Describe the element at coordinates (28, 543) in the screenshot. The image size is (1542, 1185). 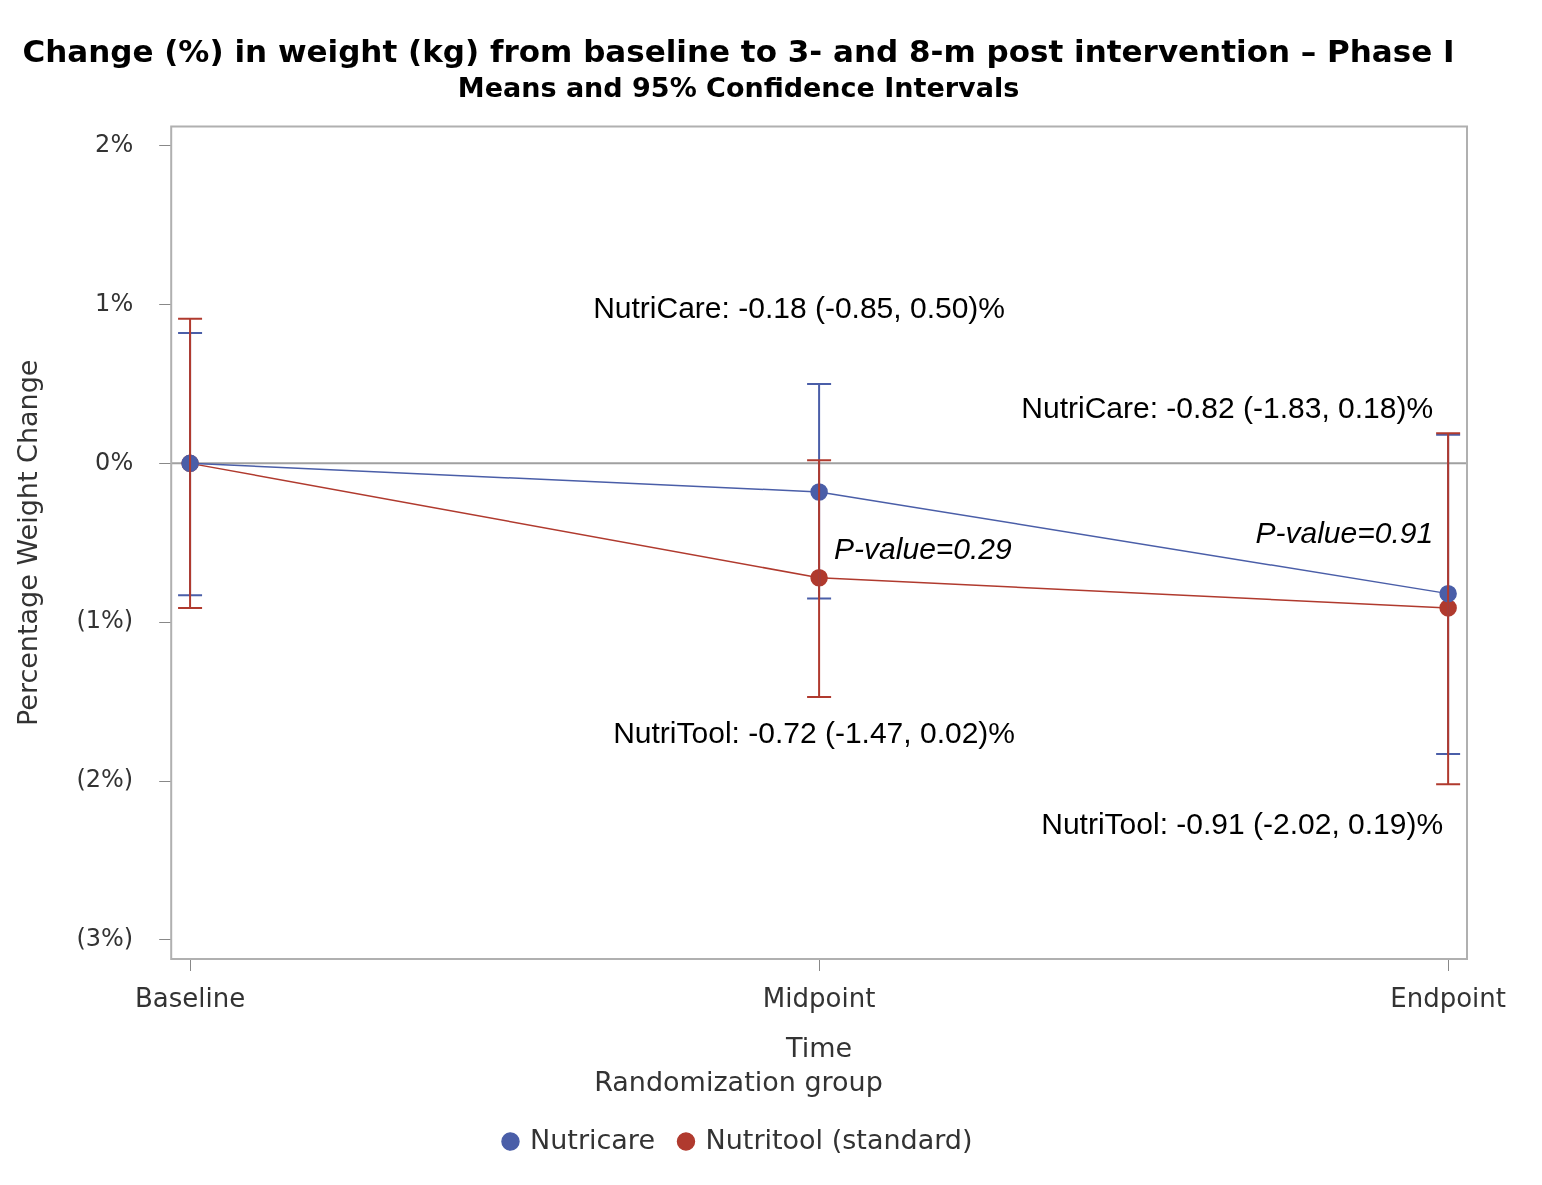
I see `y-axis-title: Percentage Weight Change` at that location.